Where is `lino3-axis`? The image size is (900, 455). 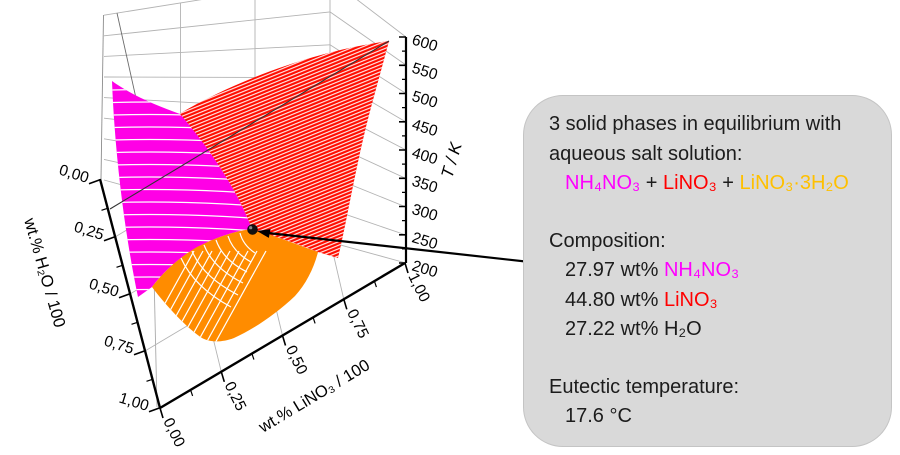 lino3-axis is located at coordinates (284, 340).